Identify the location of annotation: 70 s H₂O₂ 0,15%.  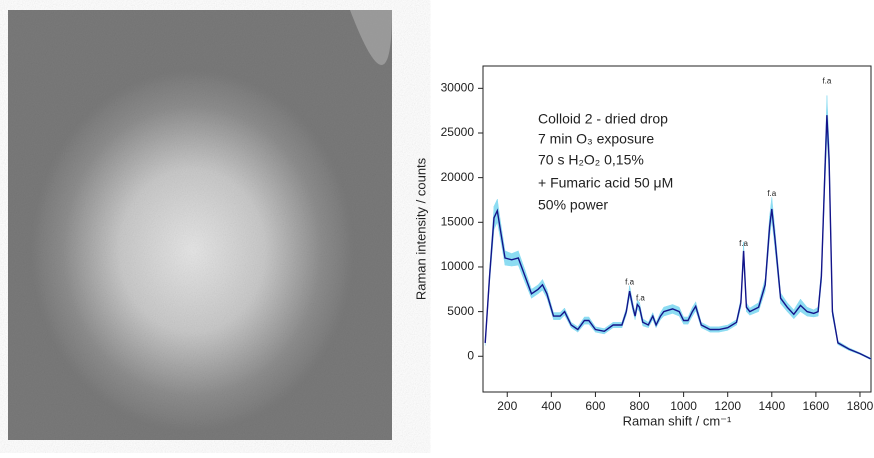
(591, 160).